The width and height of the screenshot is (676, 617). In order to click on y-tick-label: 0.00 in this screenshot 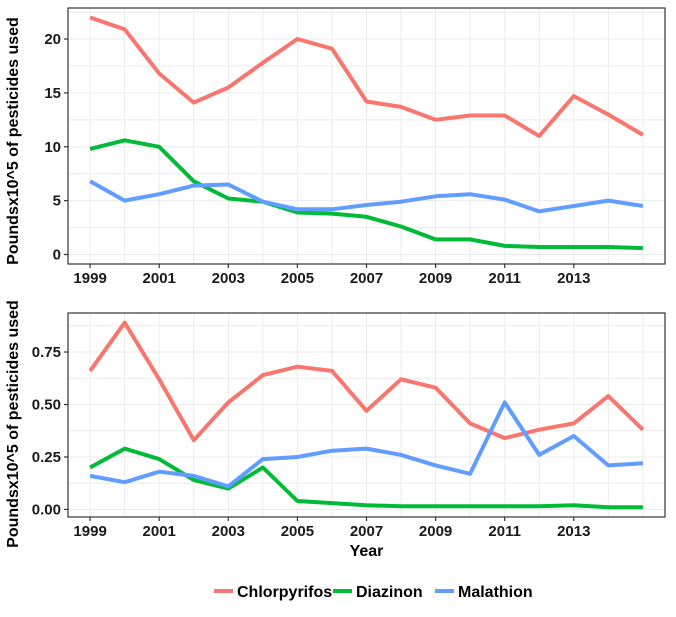, I will do `click(46, 509)`.